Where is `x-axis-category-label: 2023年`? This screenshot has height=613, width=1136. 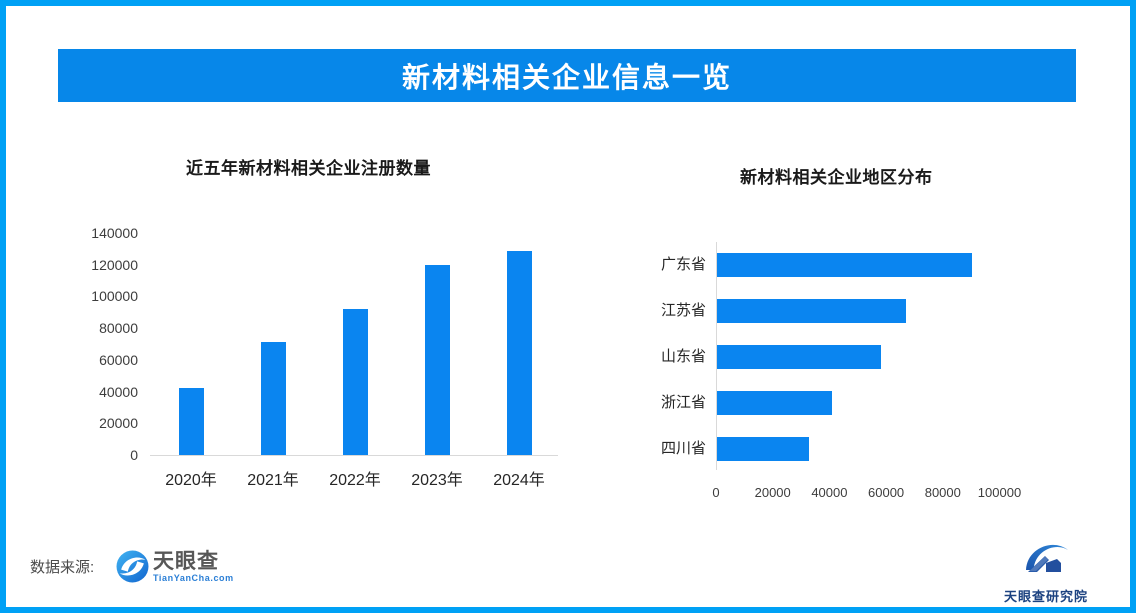 x-axis-category-label: 2023年 is located at coordinates (437, 480).